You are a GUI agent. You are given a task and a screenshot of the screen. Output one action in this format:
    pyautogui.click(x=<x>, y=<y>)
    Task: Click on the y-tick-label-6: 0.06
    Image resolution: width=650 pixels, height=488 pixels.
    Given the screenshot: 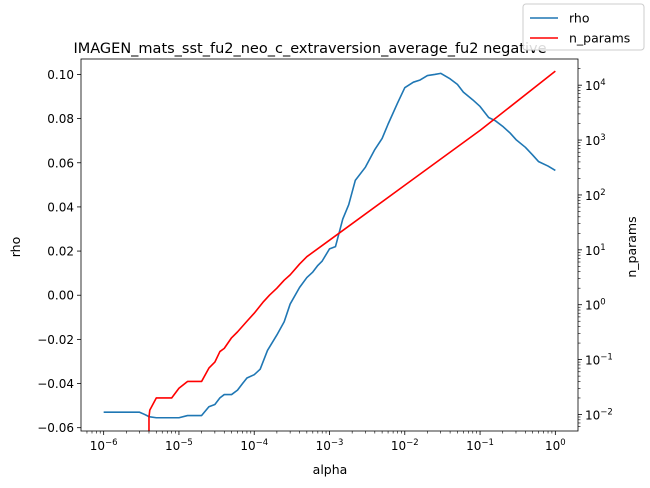 What is the action you would take?
    pyautogui.click(x=60, y=163)
    